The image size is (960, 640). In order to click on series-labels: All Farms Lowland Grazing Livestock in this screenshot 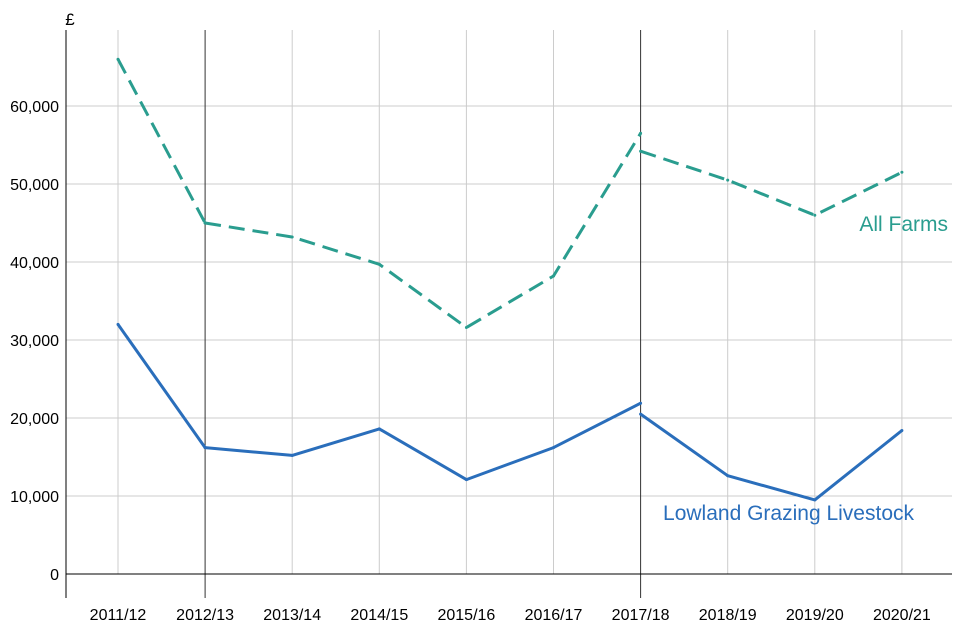, I will do `click(805, 369)`.